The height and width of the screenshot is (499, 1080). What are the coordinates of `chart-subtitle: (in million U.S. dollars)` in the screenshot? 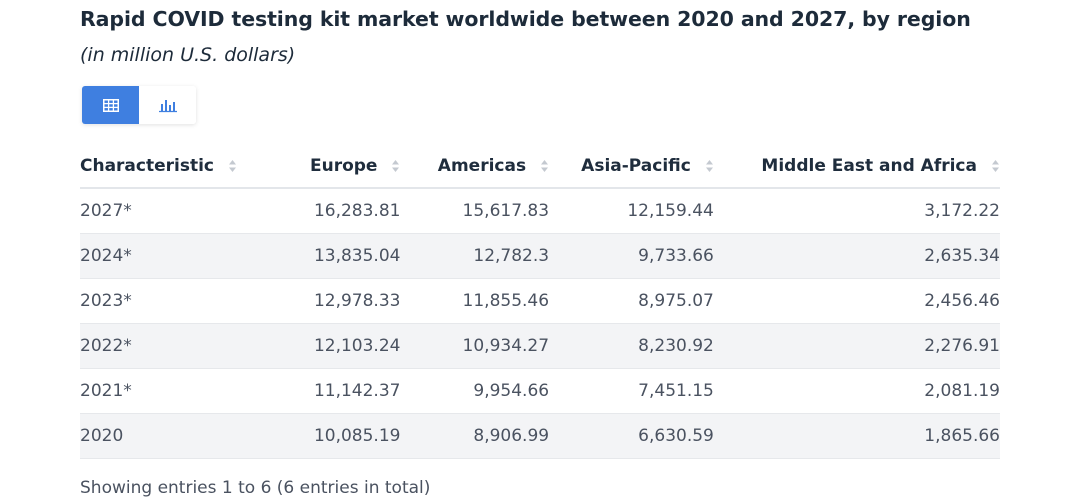 It's located at (188, 55).